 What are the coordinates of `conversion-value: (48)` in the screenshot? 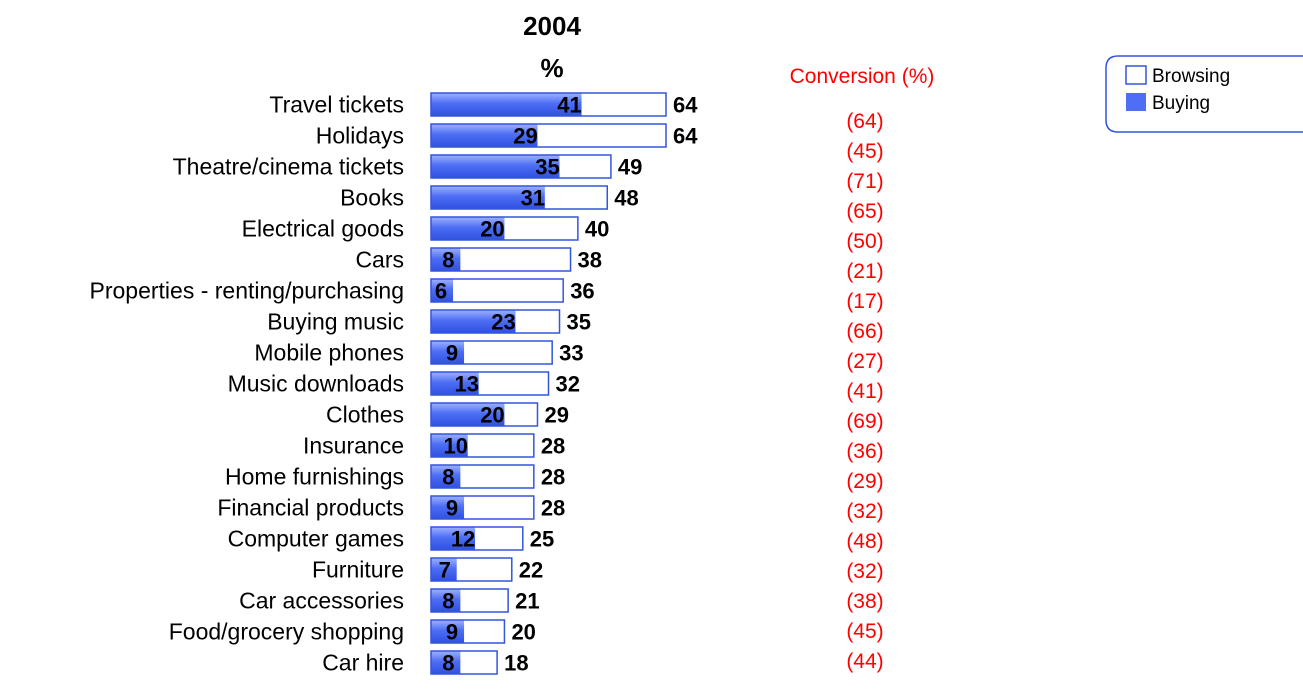 It's located at (864, 541).